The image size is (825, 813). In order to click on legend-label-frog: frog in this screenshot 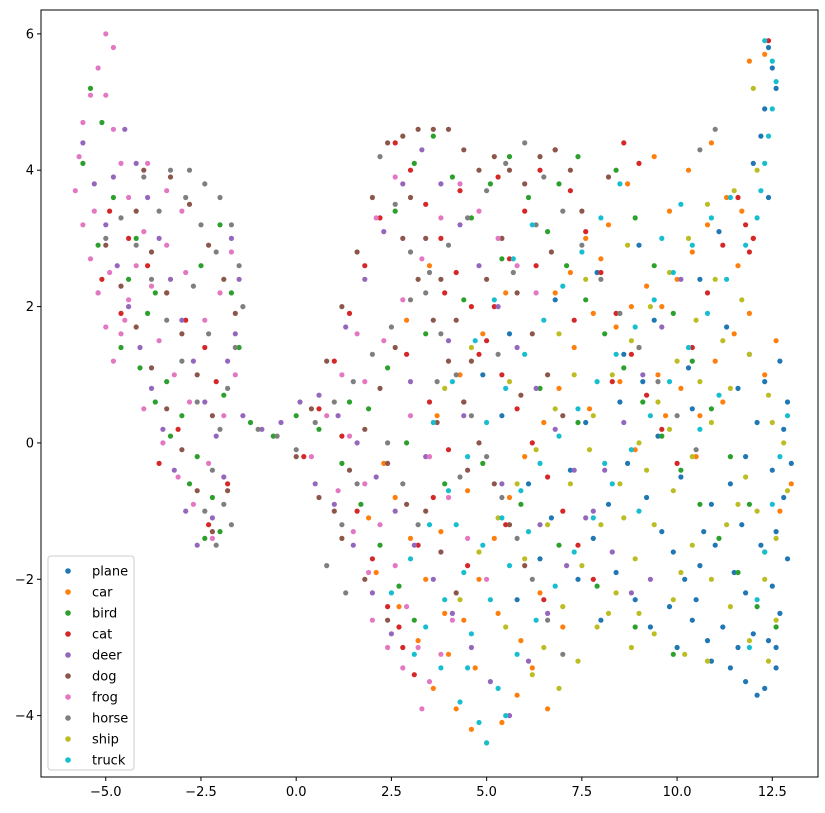, I will do `click(105, 698)`.